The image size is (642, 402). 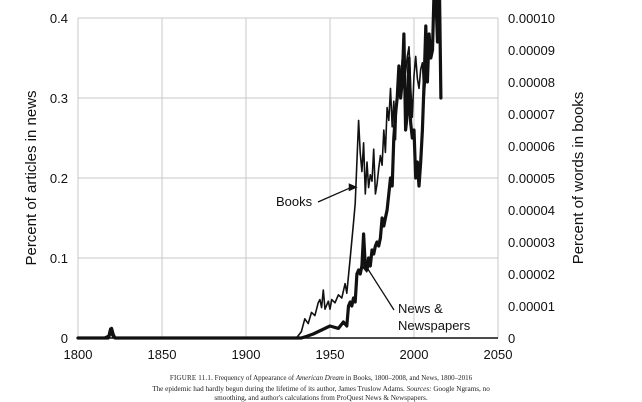 What do you see at coordinates (64, 338) in the screenshot?
I see `left-tick-0: 0` at bounding box center [64, 338].